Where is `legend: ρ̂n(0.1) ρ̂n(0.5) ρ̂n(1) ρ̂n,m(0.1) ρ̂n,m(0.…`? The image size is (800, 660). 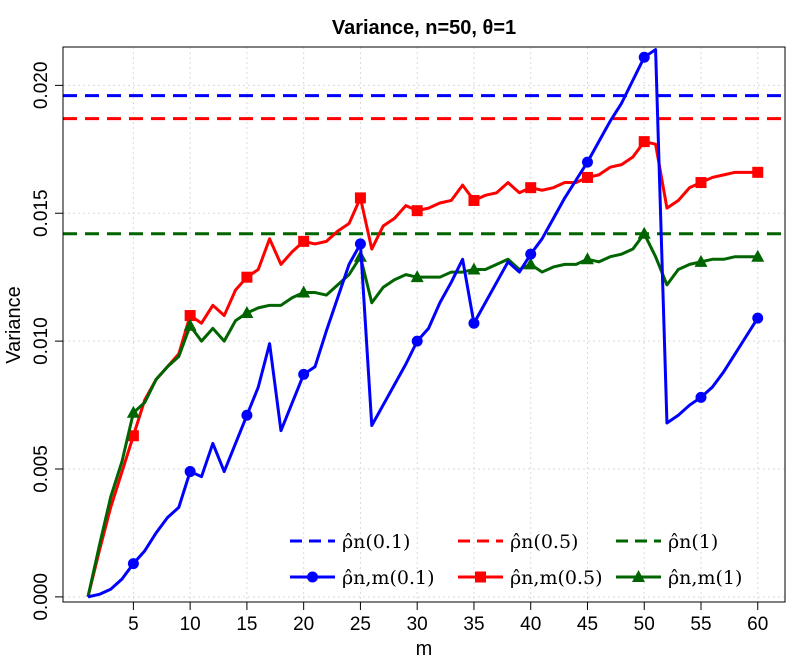 legend: ρ̂n(0.1) ρ̂n(0.5) ρ̂n(1) ρ̂n,m(0.1) ρ̂n,m(0.… is located at coordinates (516, 560).